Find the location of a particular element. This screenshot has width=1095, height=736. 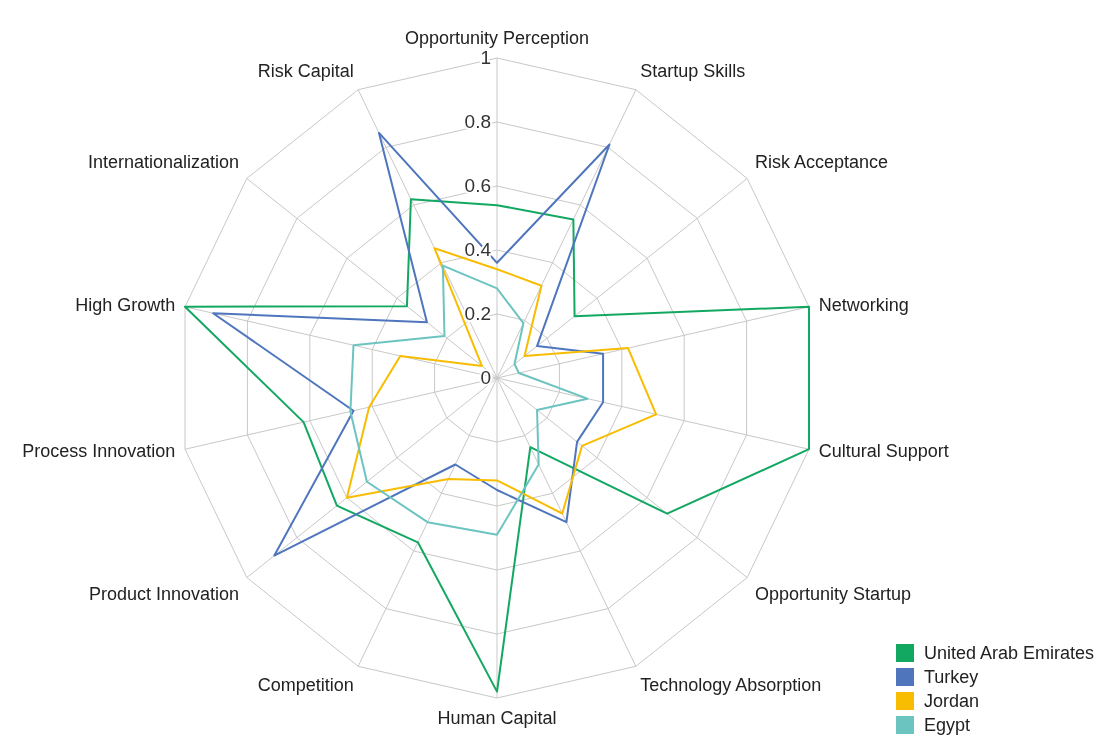

legend-label: Turkey is located at coordinates (951, 677).